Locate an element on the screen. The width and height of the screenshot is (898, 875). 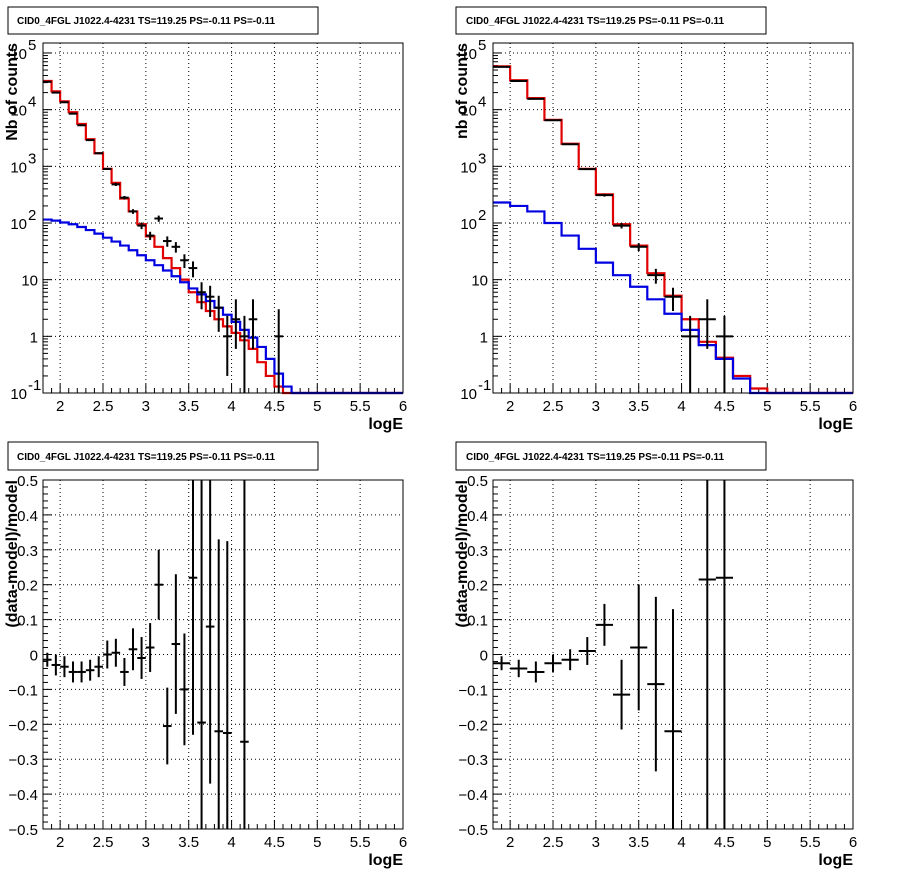
x-tick-label: 5.5 is located at coordinates (360, 842).